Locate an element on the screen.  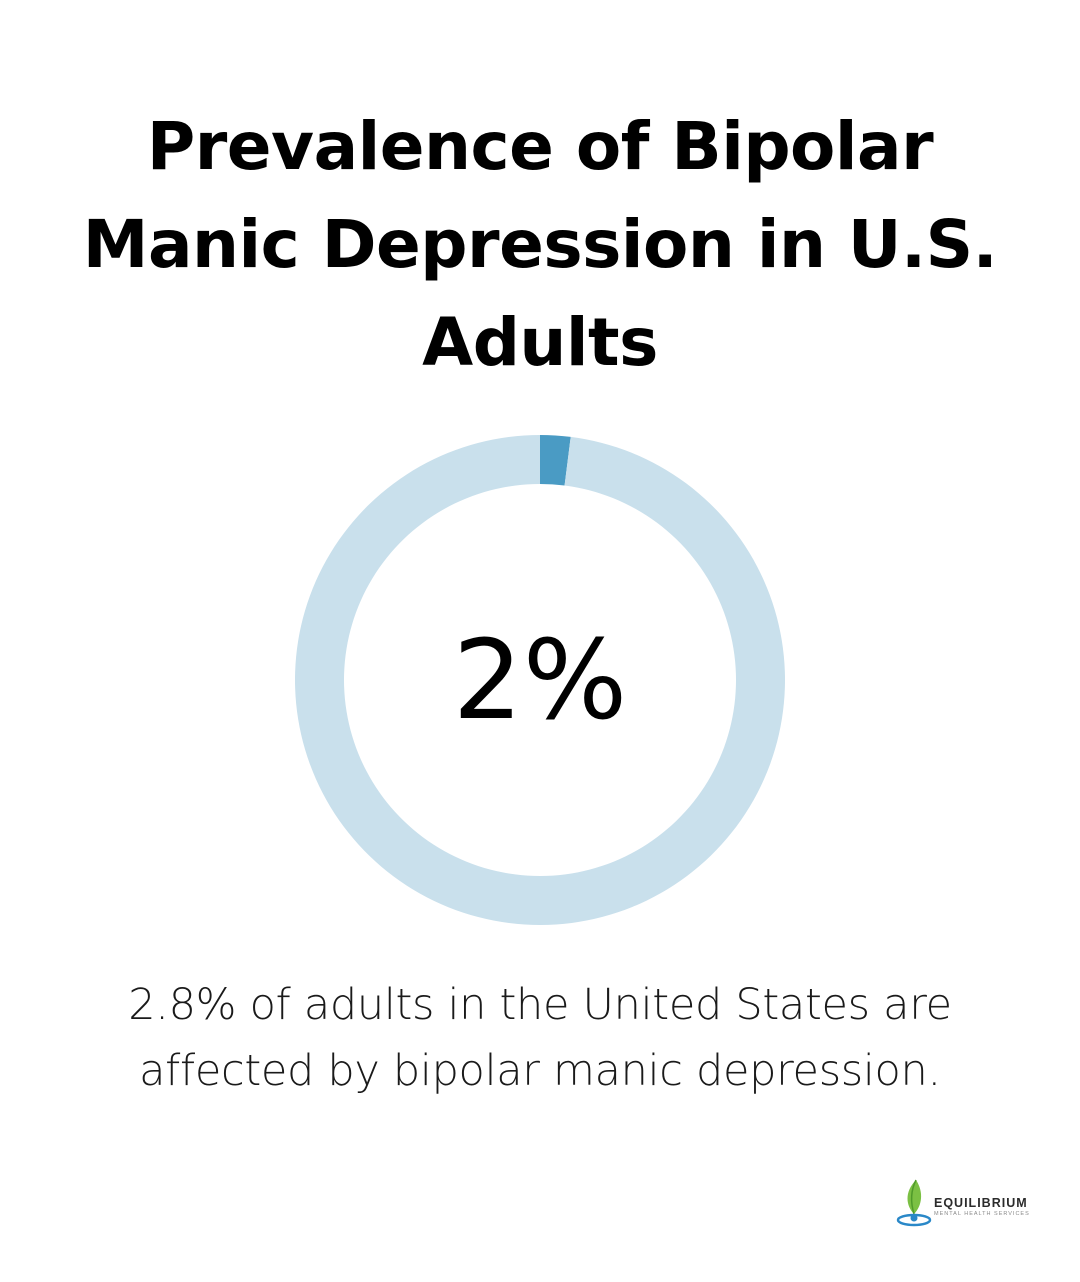
logo-tagline: MENTAL HEALTH SERVICES is located at coordinates (982, 1214).